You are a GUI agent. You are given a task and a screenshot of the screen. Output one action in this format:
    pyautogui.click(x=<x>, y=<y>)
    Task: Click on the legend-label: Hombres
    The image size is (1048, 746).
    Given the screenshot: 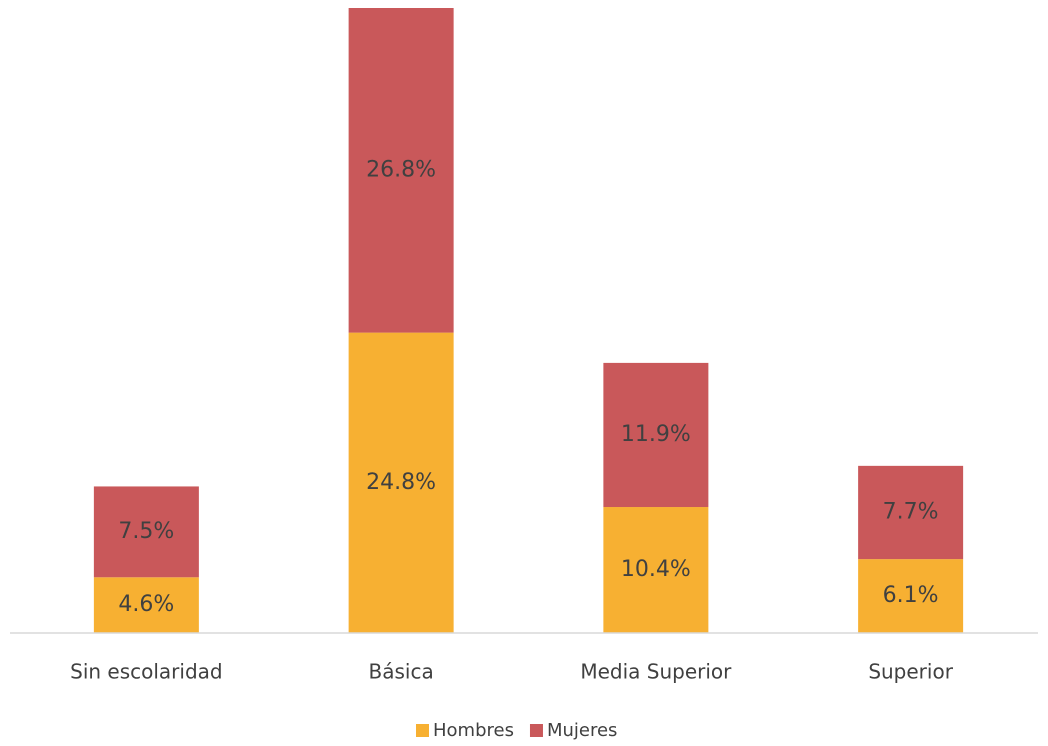 What is the action you would take?
    pyautogui.click(x=473, y=730)
    